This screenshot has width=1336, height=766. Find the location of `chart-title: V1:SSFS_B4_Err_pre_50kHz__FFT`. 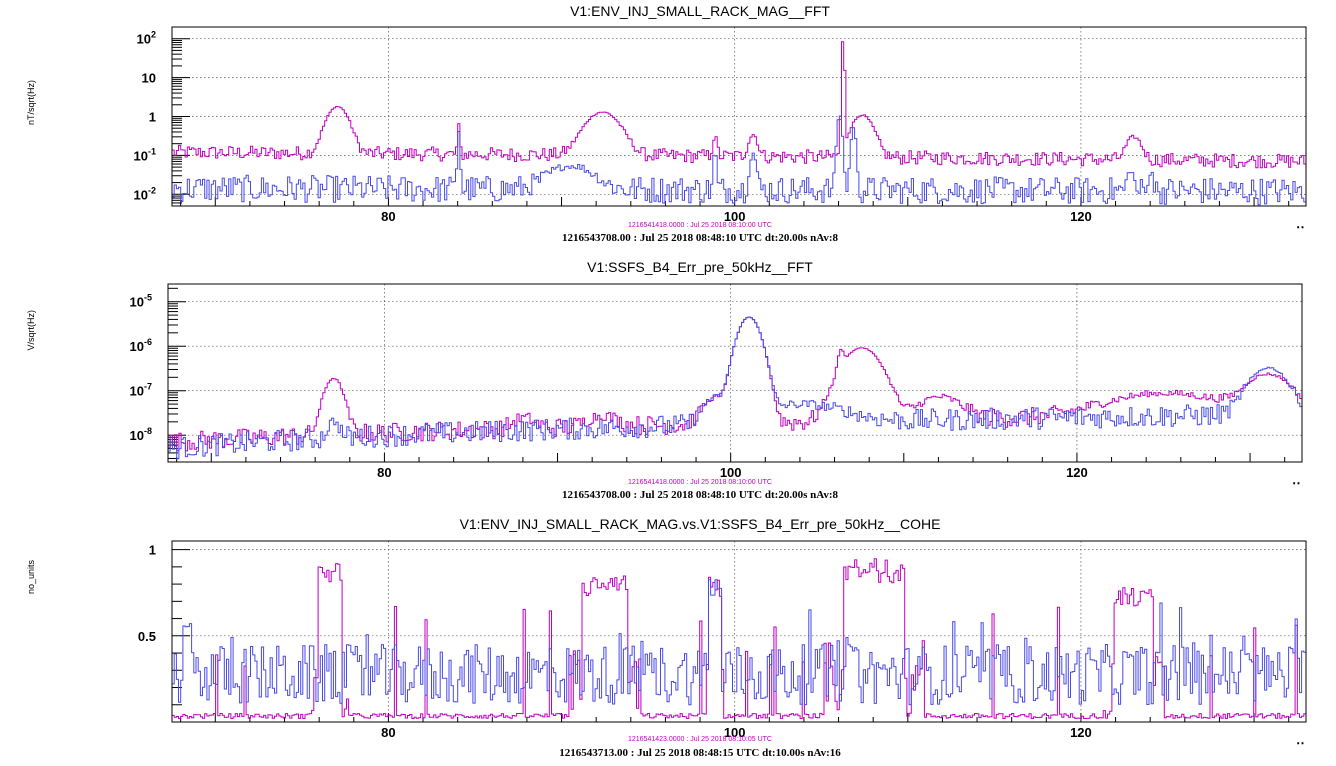

chart-title: V1:SSFS_B4_Err_pre_50kHz__FFT is located at coordinates (700, 267).